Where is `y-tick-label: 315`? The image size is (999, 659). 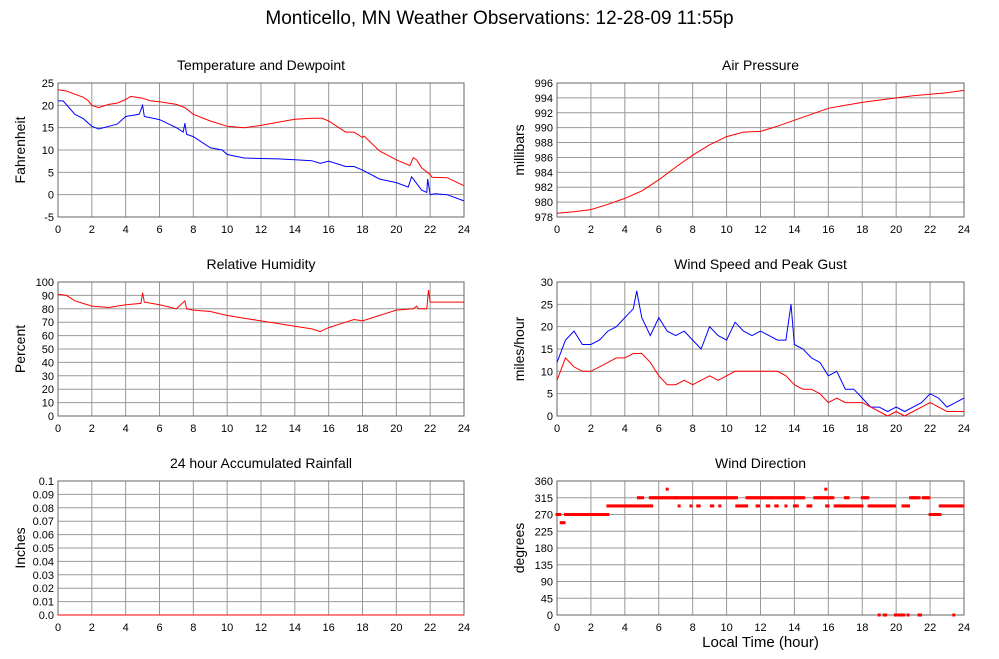
y-tick-label: 315 is located at coordinates (544, 499).